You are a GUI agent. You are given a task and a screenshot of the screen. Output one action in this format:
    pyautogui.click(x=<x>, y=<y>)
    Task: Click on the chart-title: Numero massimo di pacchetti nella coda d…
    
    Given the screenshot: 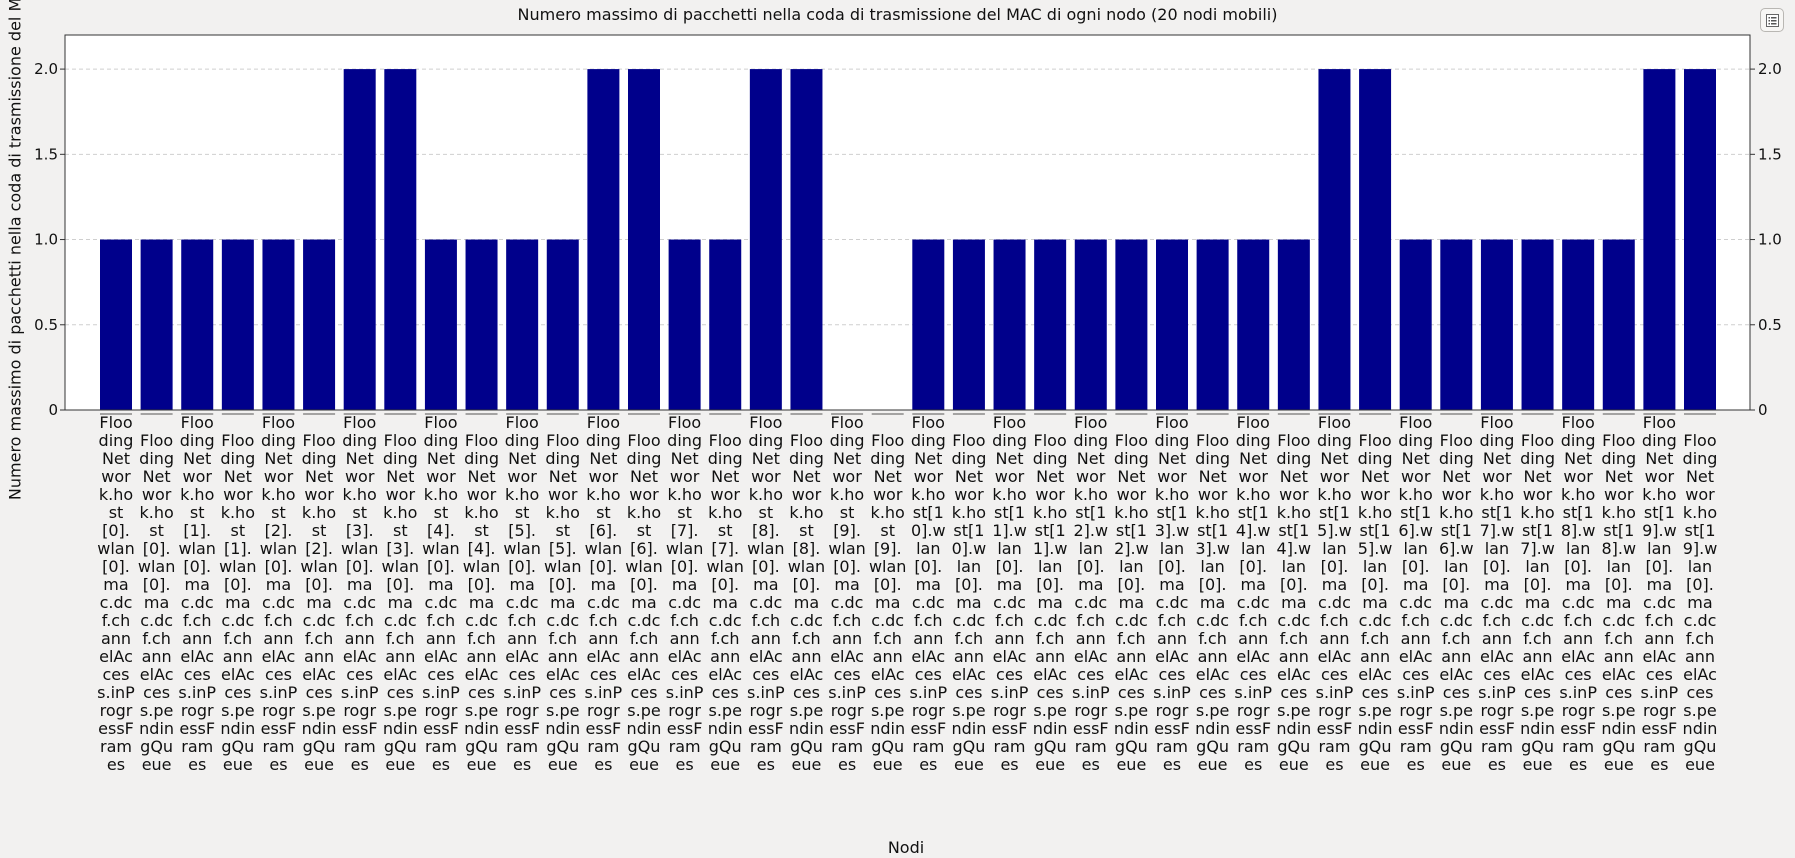 What is the action you would take?
    pyautogui.click(x=897, y=14)
    